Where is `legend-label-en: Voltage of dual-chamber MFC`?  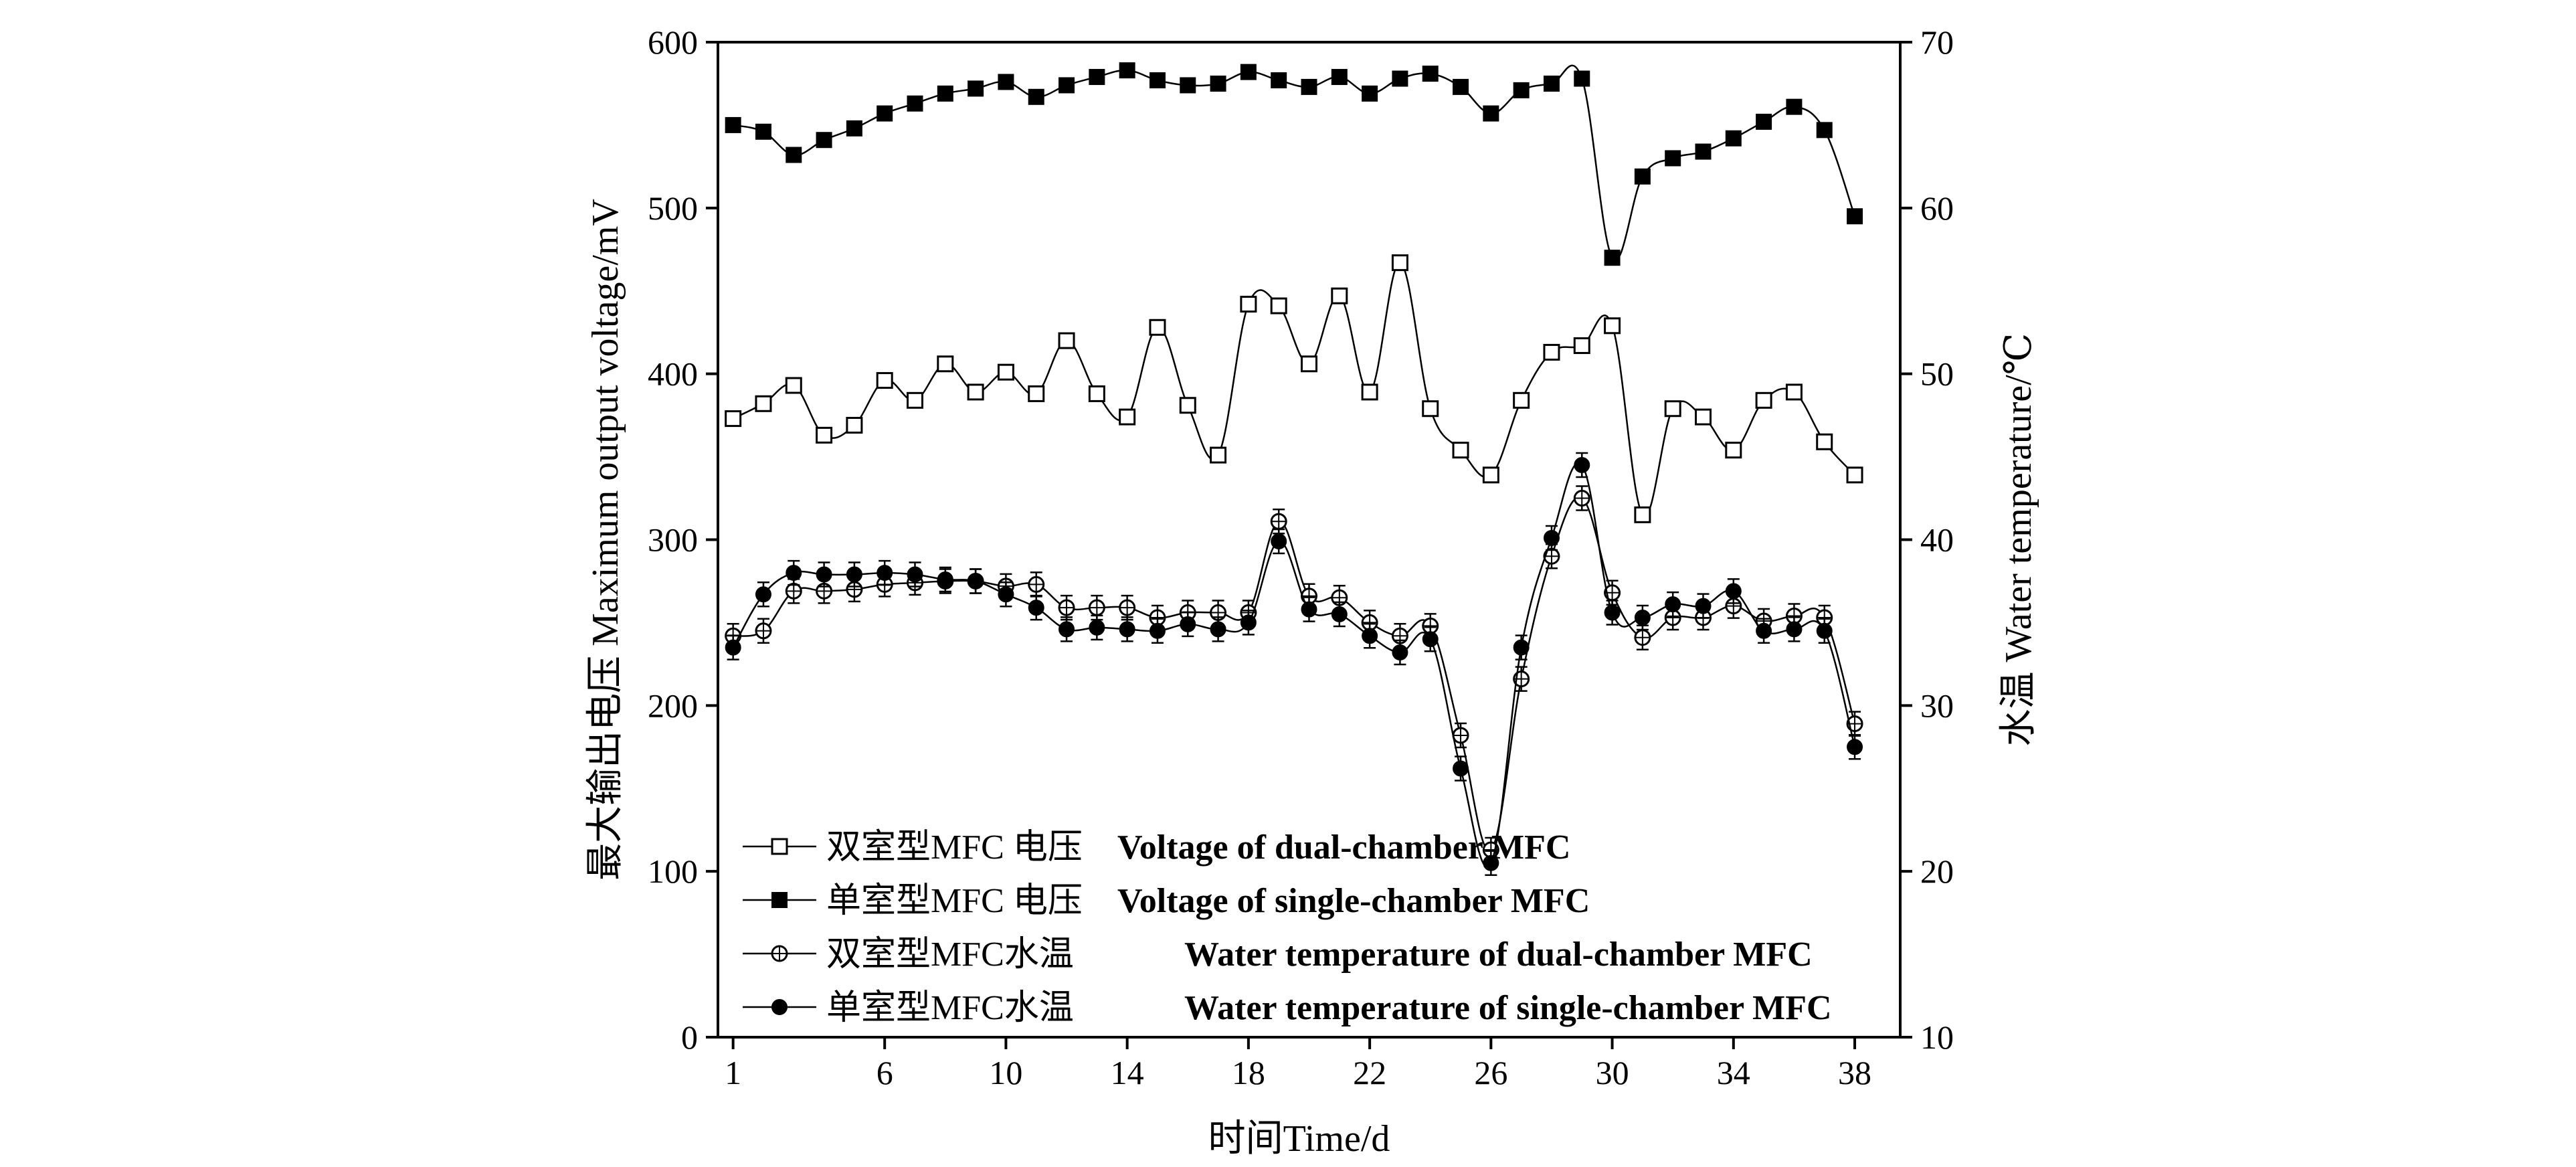
legend-label-en: Voltage of dual-chamber MFC is located at coordinates (1343, 848).